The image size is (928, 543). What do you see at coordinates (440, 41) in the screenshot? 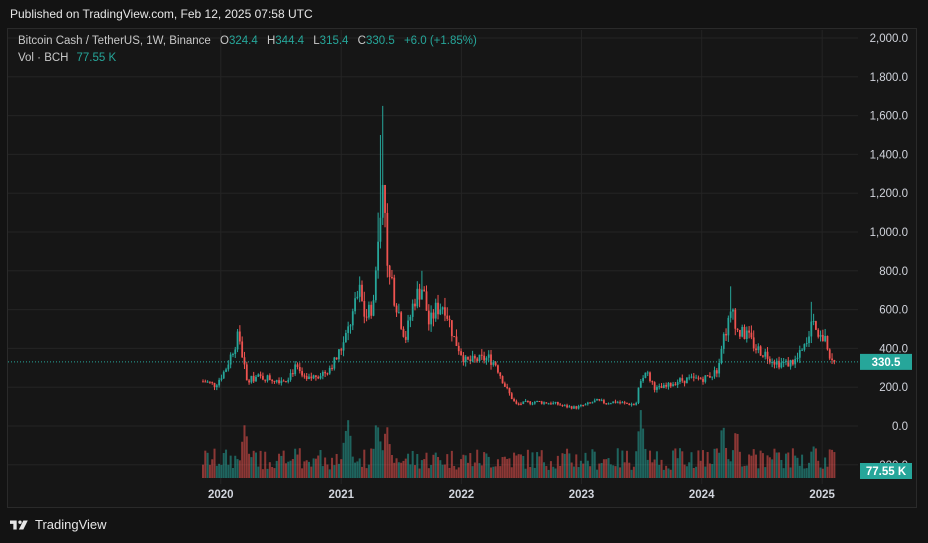
I see `change-value: +6.0 (+1.85%)` at bounding box center [440, 41].